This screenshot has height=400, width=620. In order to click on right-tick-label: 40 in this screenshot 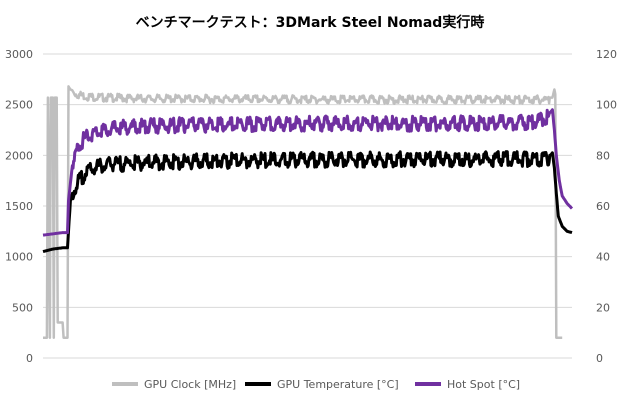, I will do `click(603, 257)`.